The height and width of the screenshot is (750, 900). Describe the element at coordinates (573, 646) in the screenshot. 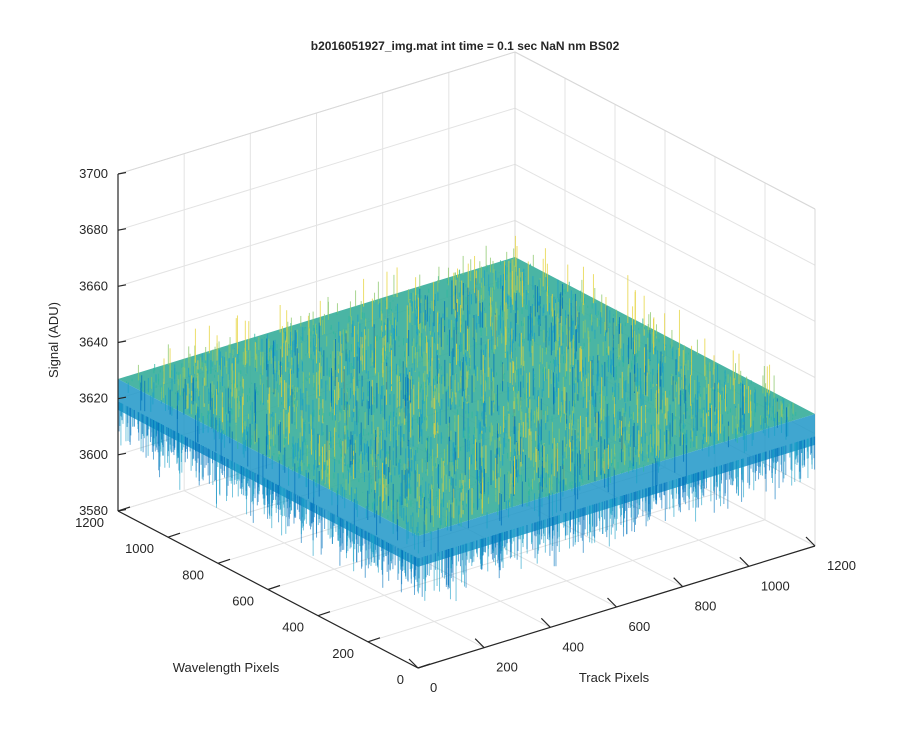

I see `x-tick-label: 400` at that location.